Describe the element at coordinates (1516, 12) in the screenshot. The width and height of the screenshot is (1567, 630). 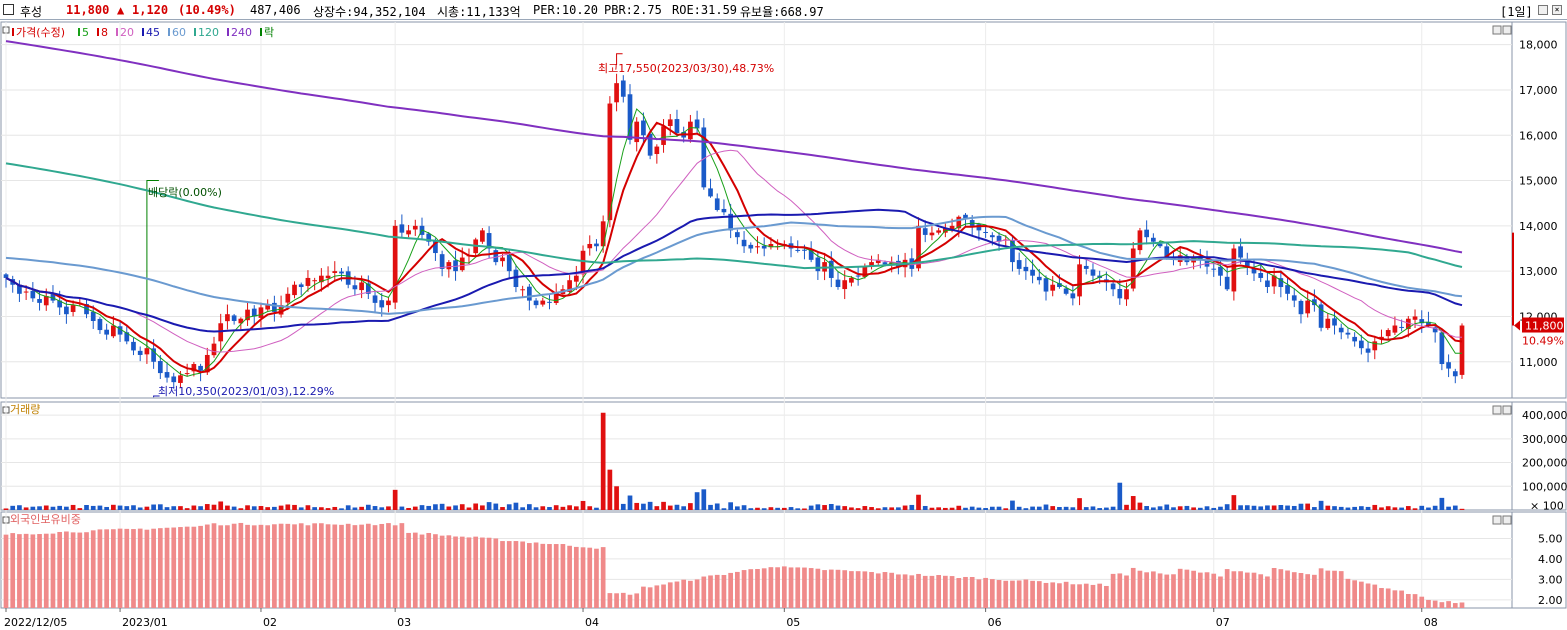
I see `period-selector: [1일]` at that location.